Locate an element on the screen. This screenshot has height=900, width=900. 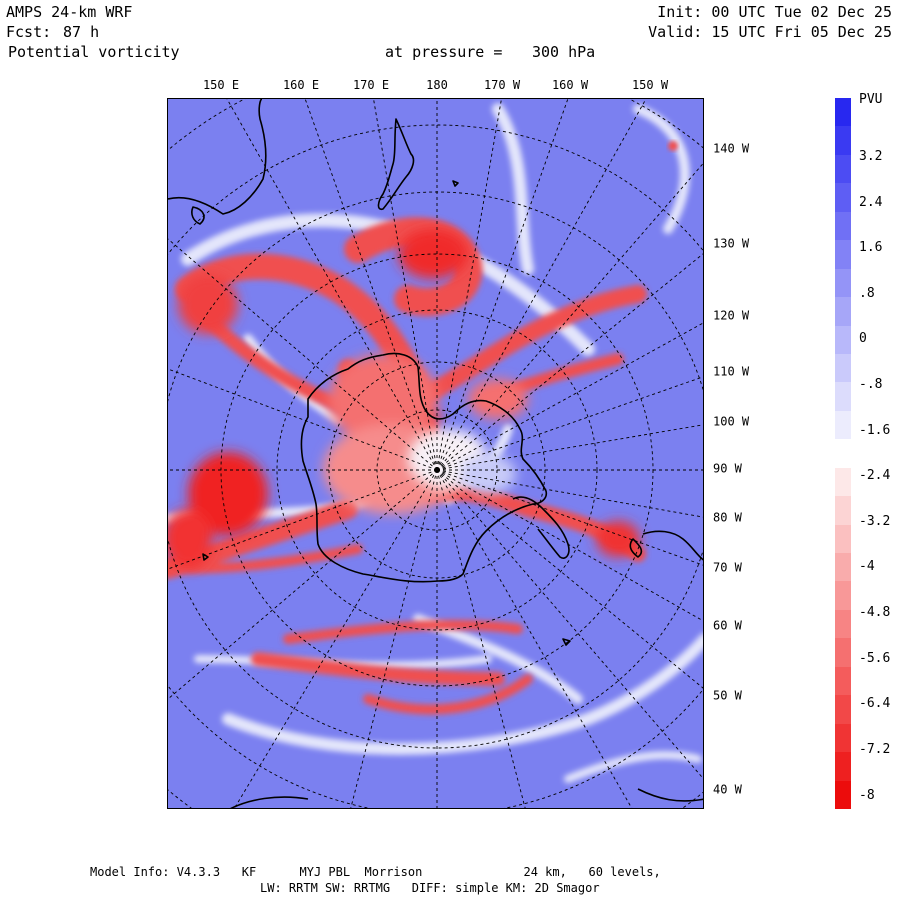
lon-label-60w: 60 W is located at coordinates (727, 625).